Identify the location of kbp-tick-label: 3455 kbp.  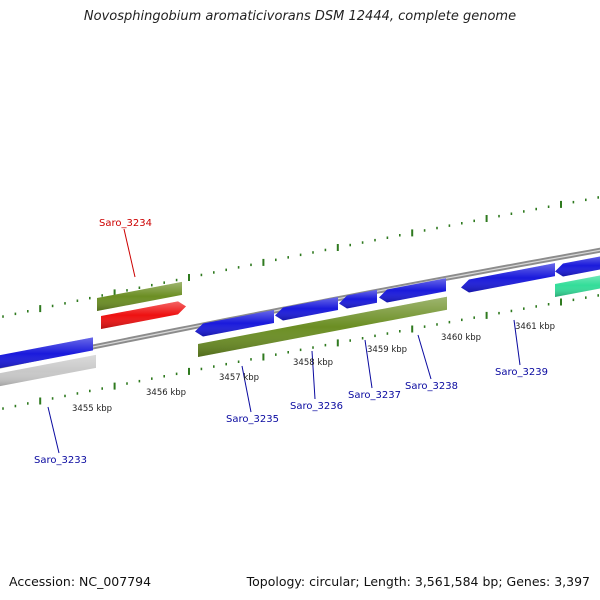
(92, 409).